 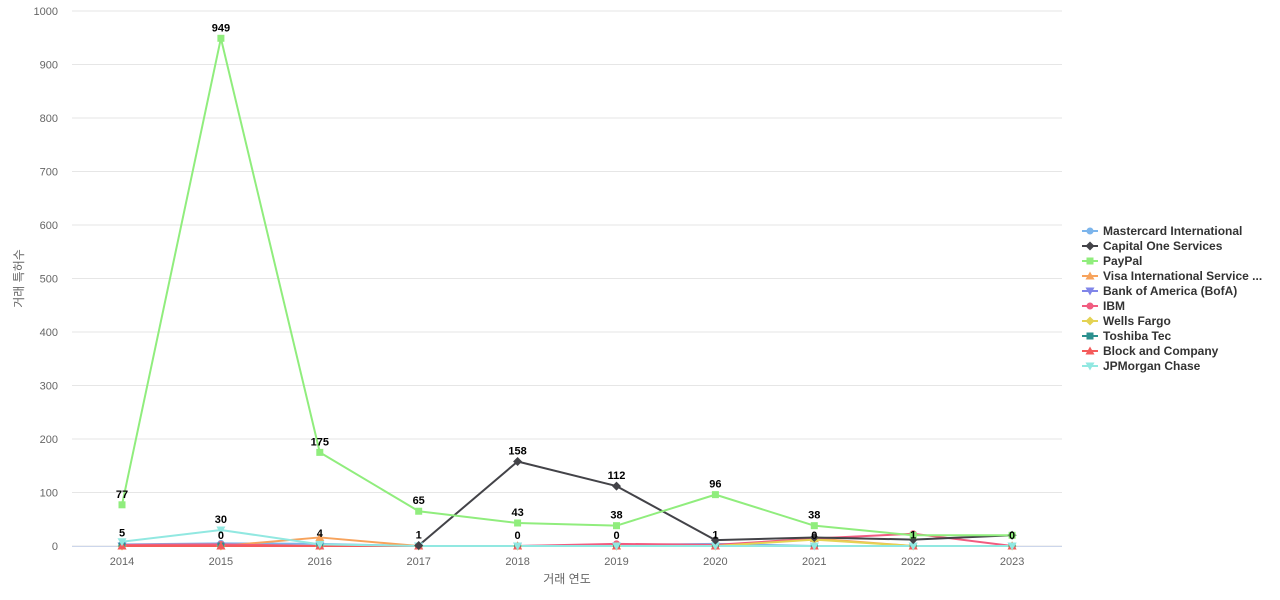 What do you see at coordinates (122, 562) in the screenshot?
I see `x-tick-label: 2014` at bounding box center [122, 562].